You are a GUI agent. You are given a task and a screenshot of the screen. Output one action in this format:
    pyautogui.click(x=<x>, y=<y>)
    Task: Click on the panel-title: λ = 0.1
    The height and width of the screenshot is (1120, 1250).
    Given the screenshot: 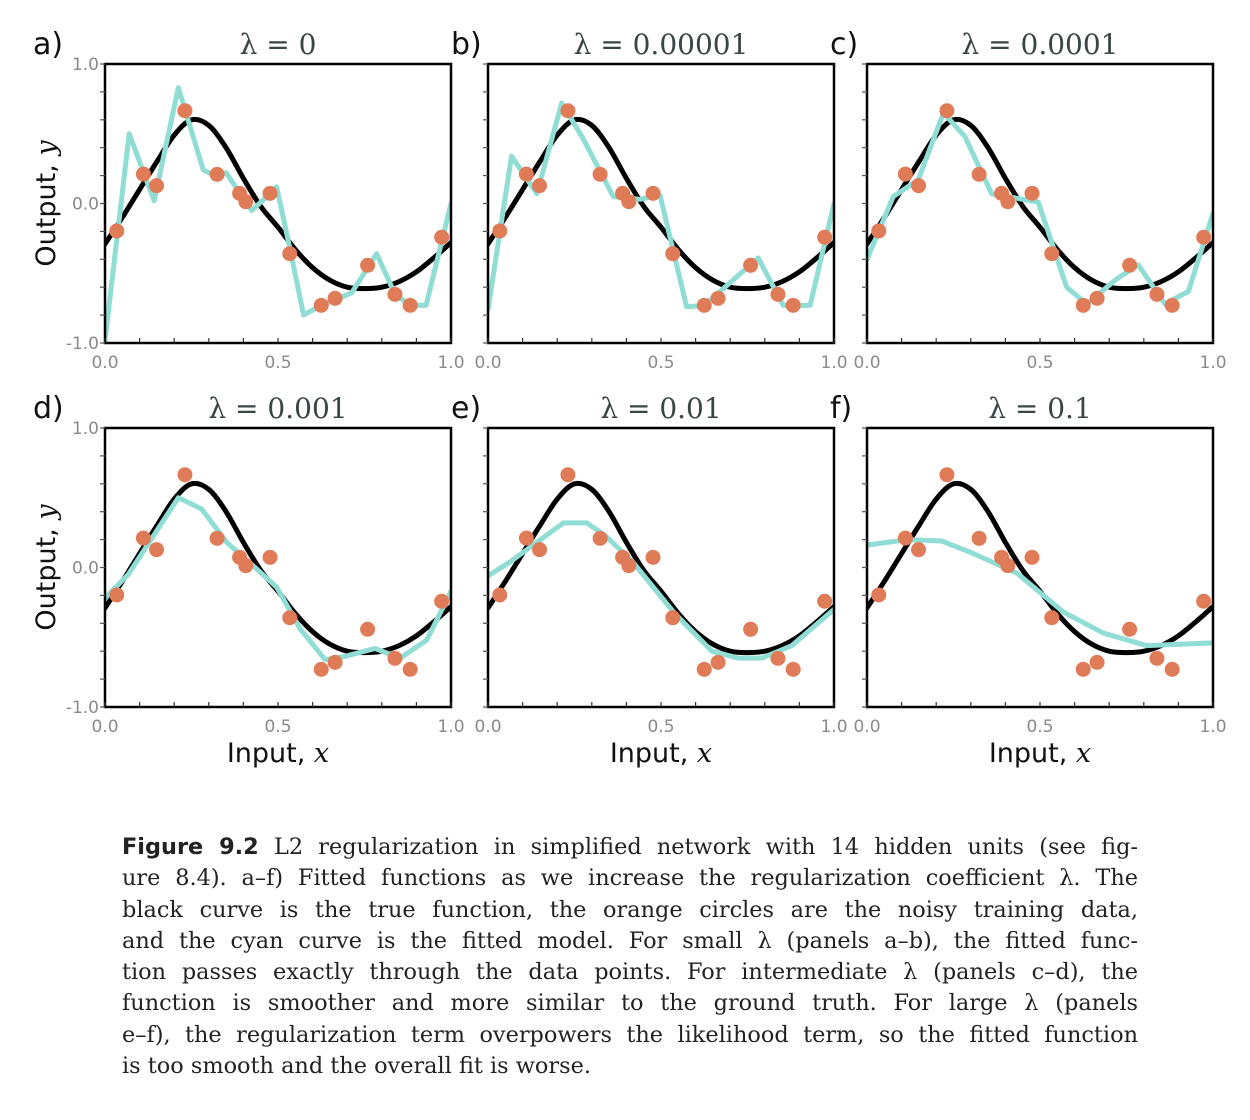 What is the action you would take?
    pyautogui.click(x=1040, y=408)
    